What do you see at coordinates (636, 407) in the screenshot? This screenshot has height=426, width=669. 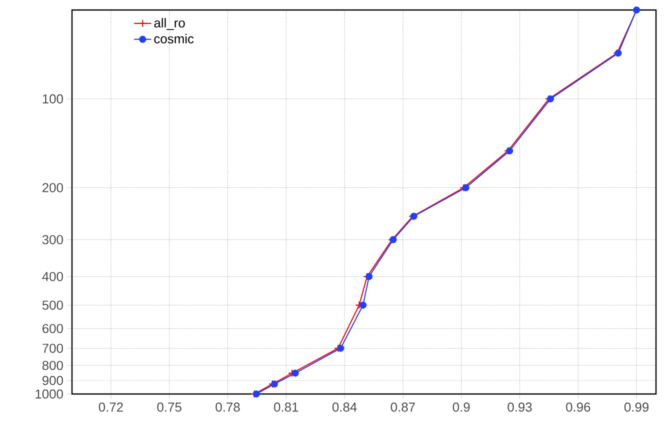 I see `x-tick-label: 0.99` at bounding box center [636, 407].